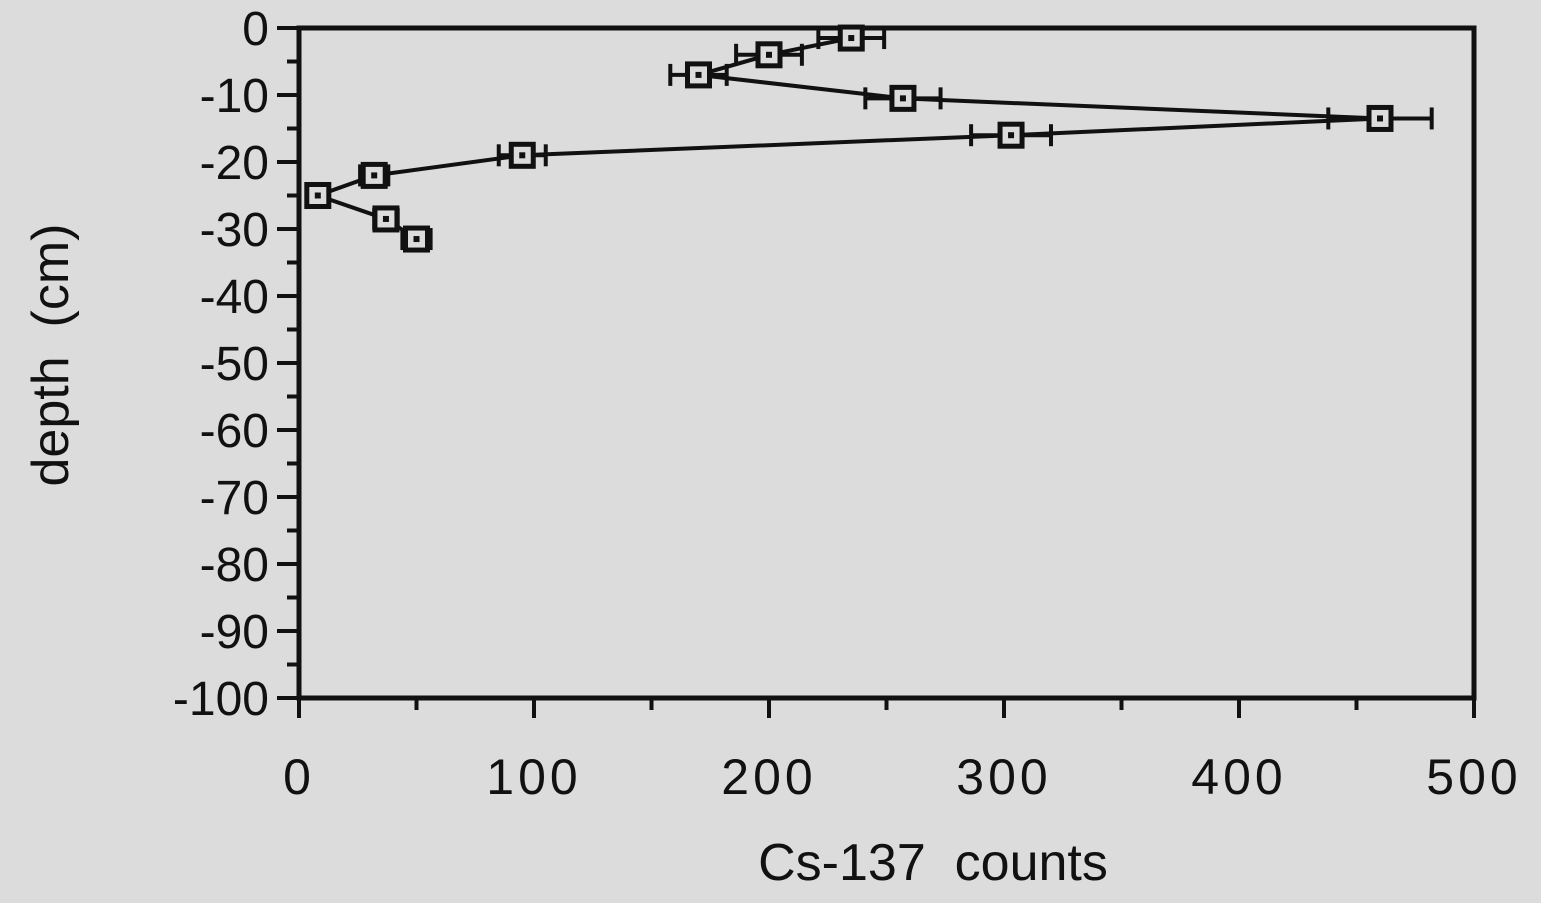 Image resolution: width=1541 pixels, height=903 pixels. I want to click on y-tick-label: -60, so click(234, 431).